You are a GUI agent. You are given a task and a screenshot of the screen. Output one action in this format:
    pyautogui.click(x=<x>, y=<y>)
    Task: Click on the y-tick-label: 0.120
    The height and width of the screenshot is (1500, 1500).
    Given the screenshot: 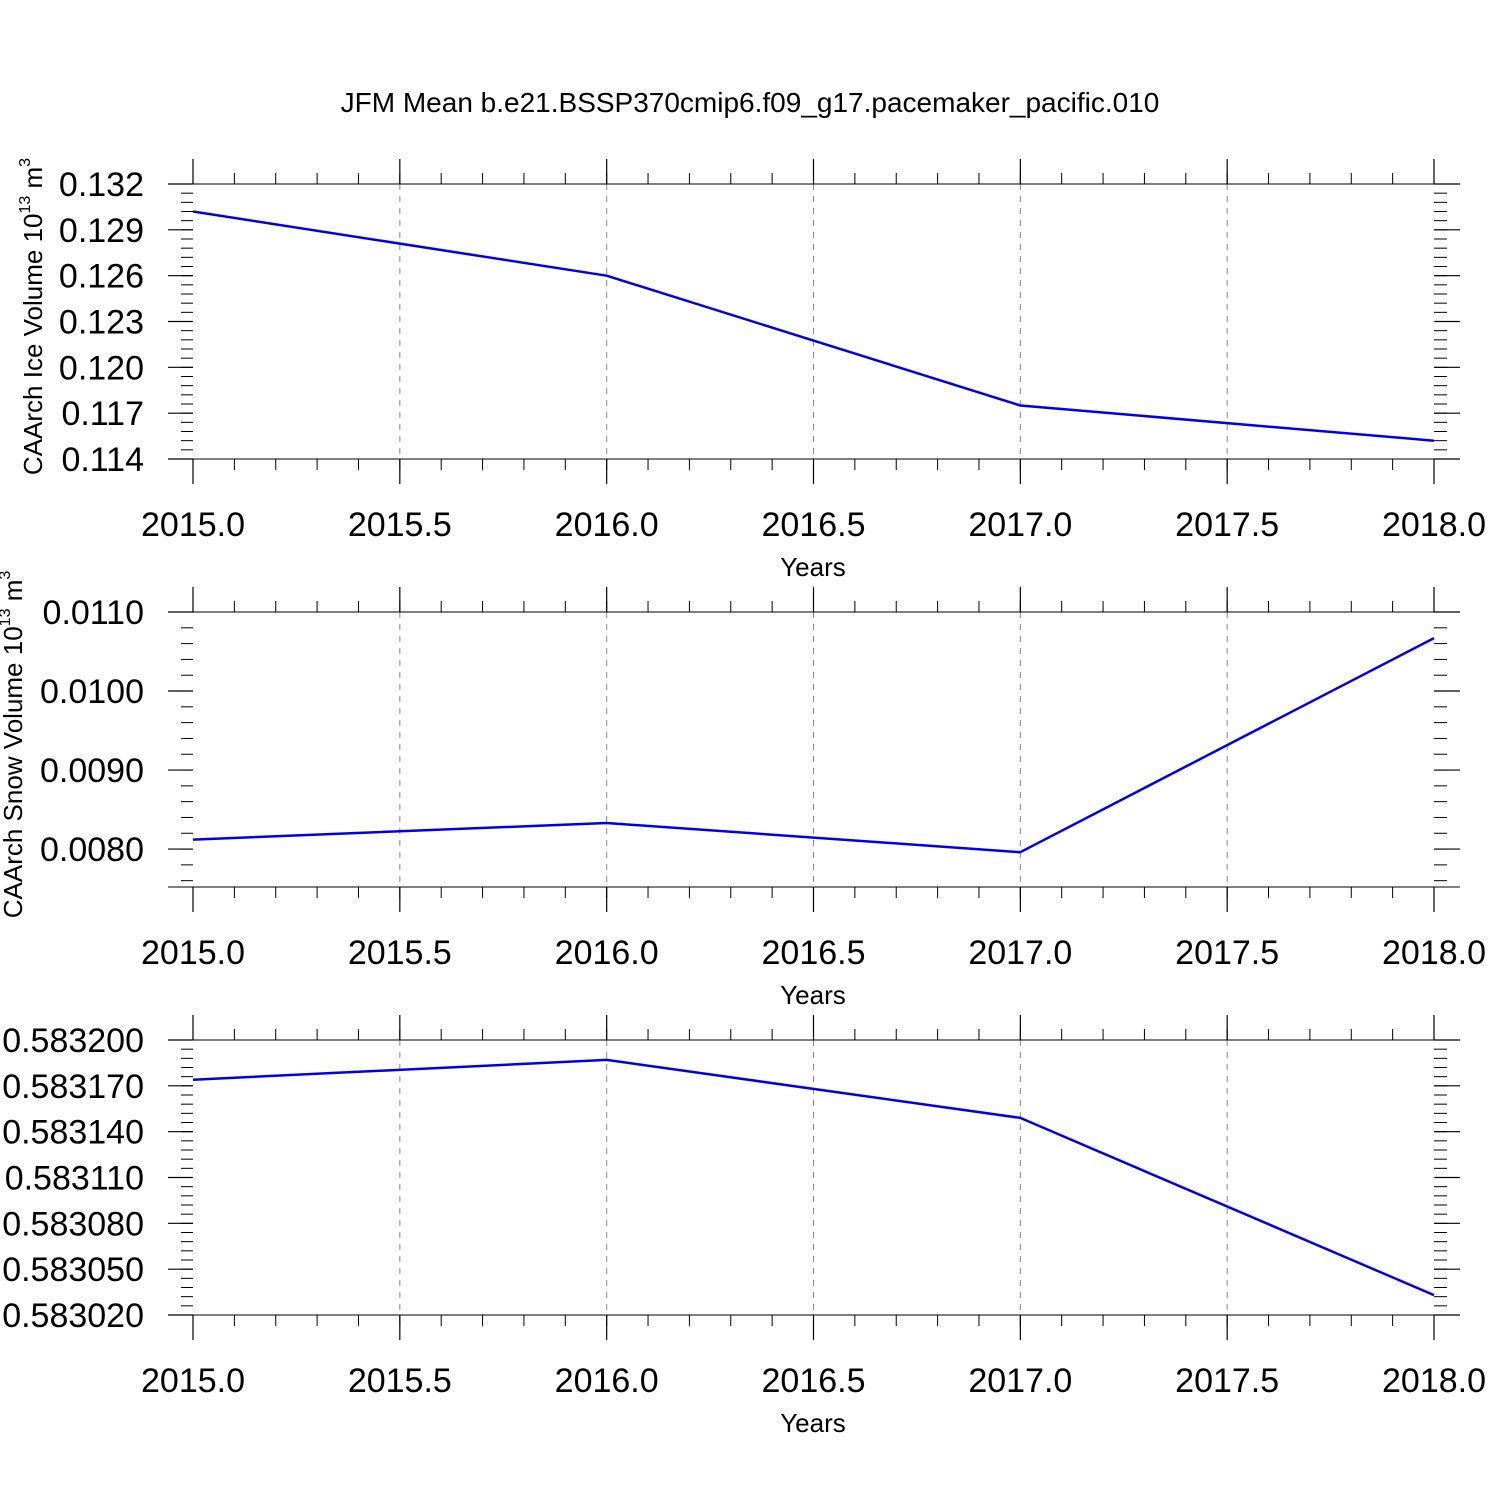 What is the action you would take?
    pyautogui.click(x=101, y=368)
    